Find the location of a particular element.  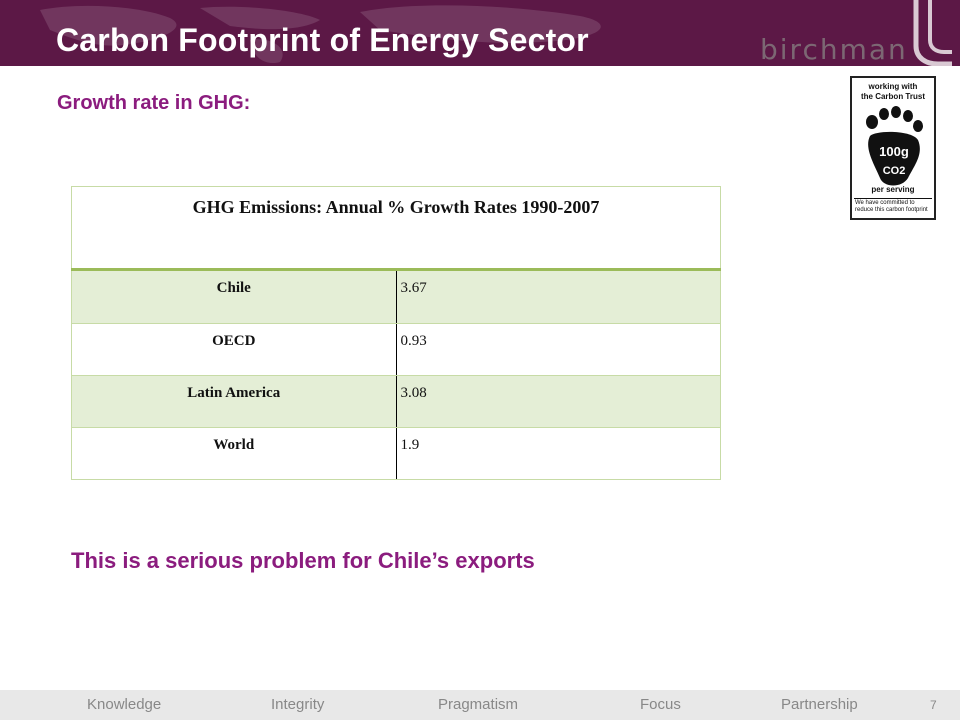

badge-divider is located at coordinates (893, 198).